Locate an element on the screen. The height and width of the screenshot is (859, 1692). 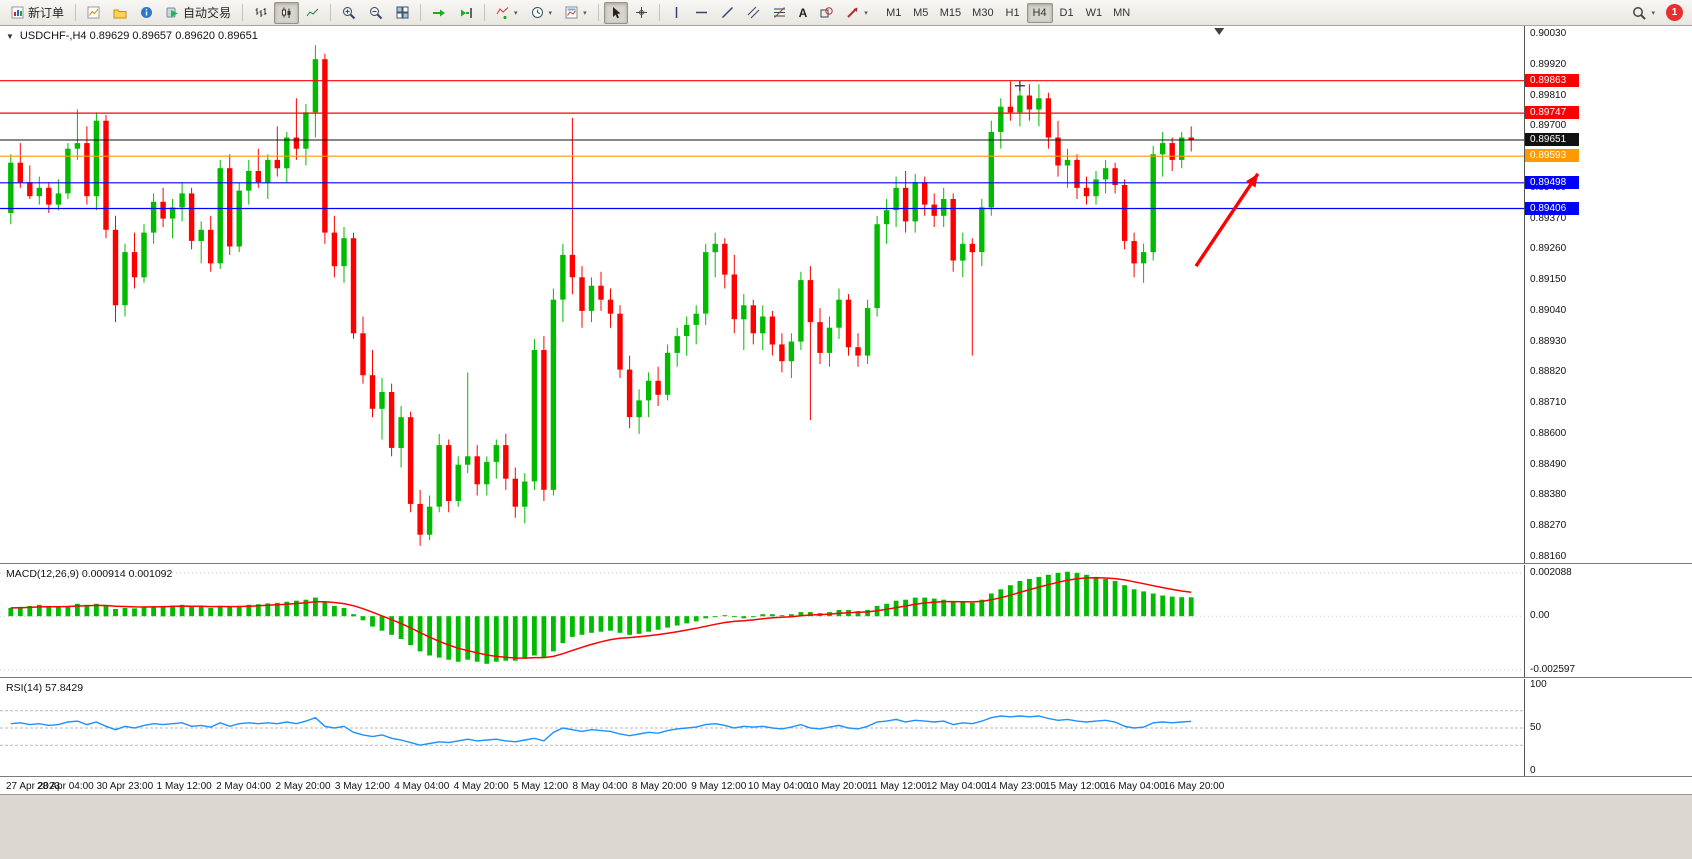
tile-windows-button is located at coordinates (402, 13).